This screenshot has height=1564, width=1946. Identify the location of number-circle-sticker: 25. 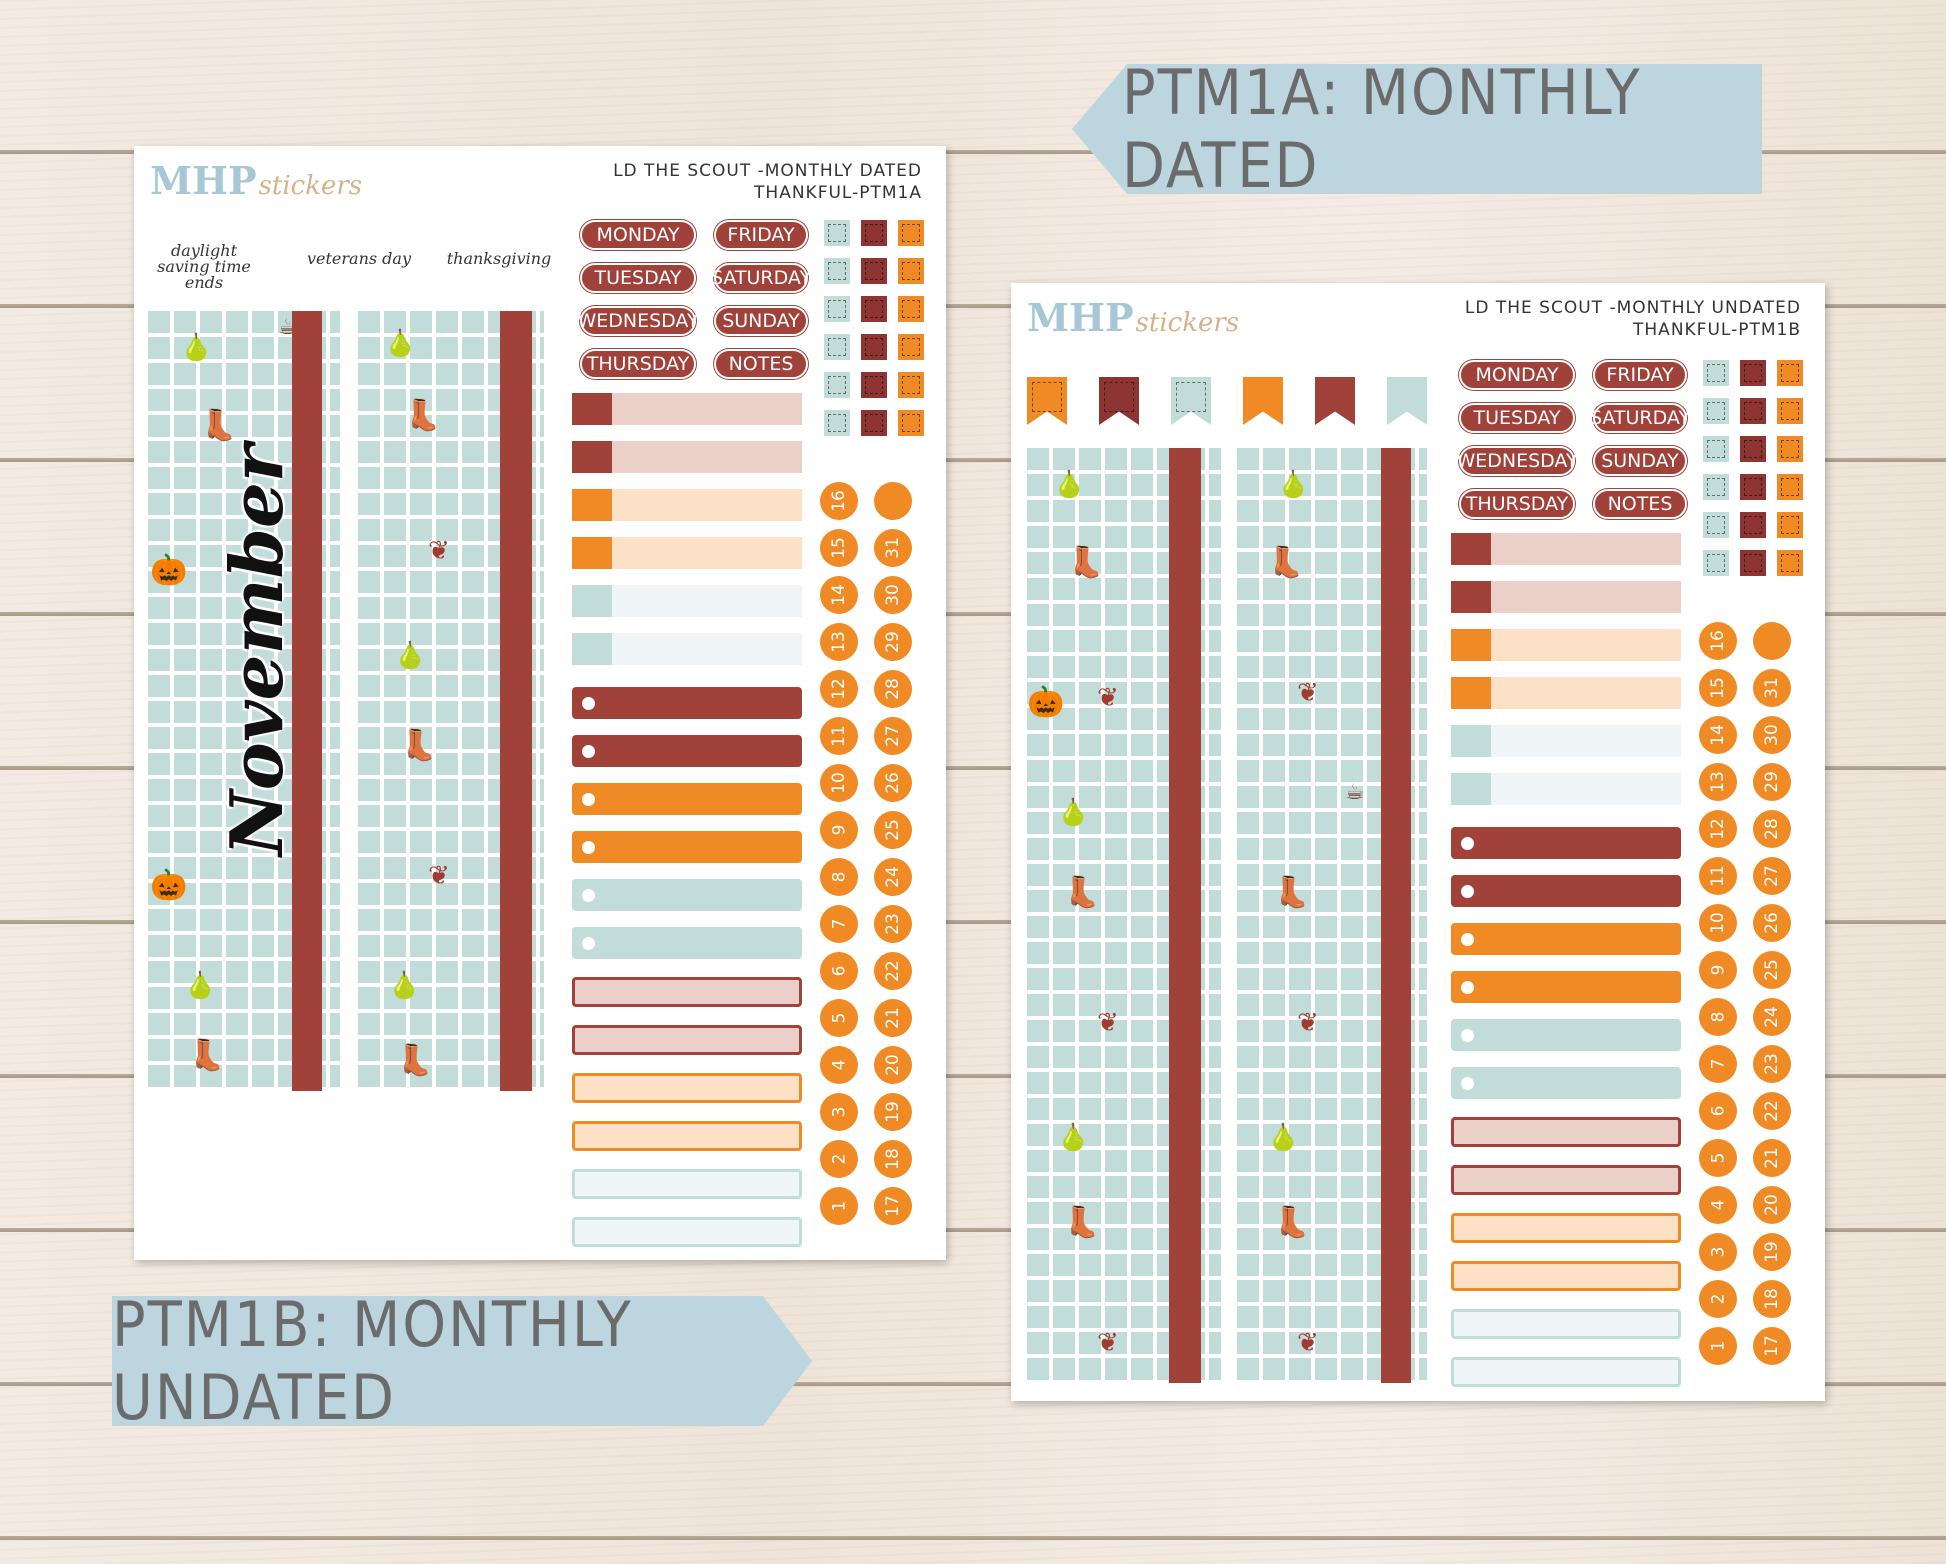
(1772, 970).